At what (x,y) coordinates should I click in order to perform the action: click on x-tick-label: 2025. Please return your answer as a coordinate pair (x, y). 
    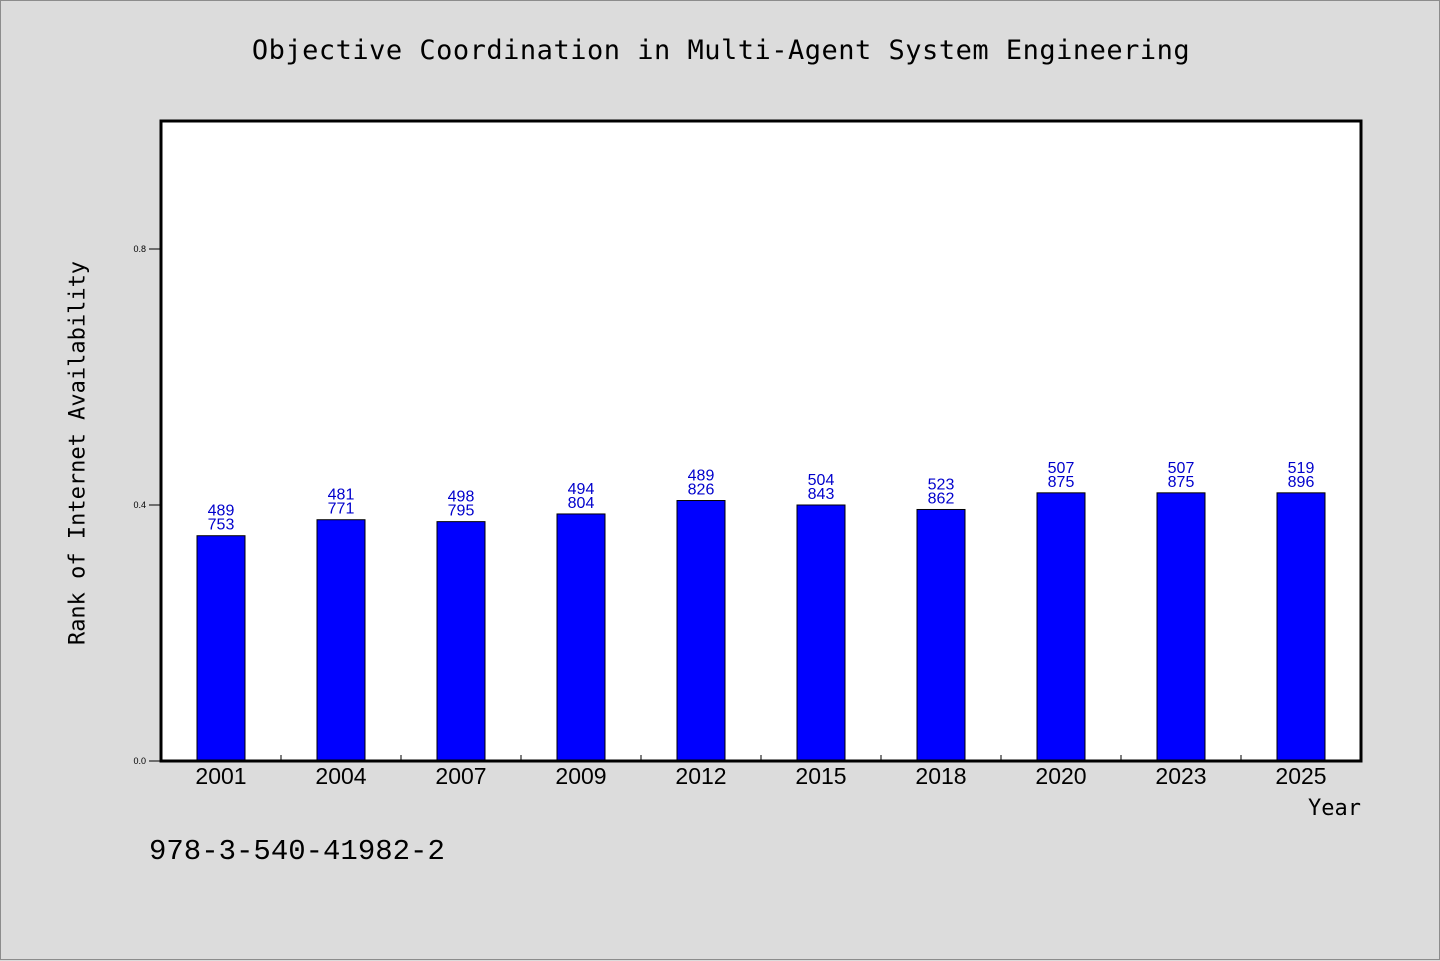
    Looking at the image, I should click on (1300, 776).